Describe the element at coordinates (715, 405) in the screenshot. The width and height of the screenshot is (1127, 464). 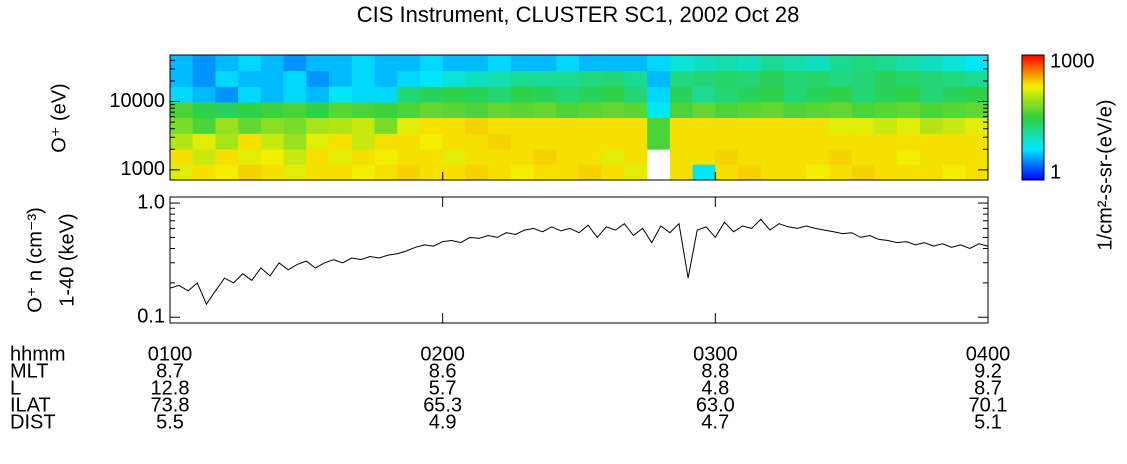
I see `ephemeris-value: 63.0` at that location.